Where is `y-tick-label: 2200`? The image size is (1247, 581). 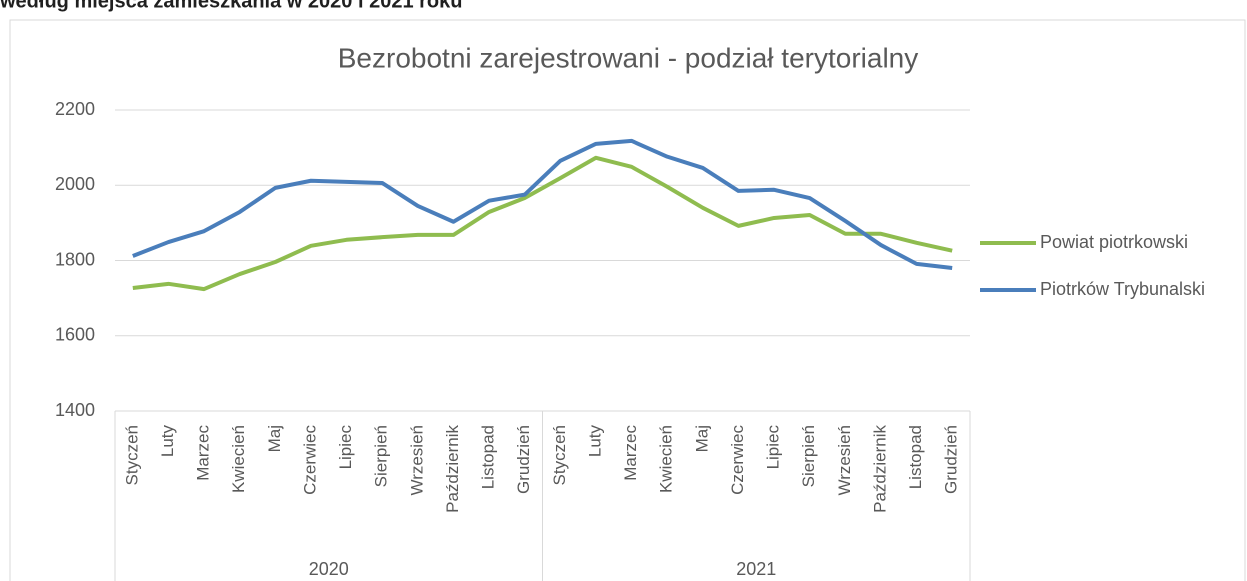
y-tick-label: 2200 is located at coordinates (75, 109).